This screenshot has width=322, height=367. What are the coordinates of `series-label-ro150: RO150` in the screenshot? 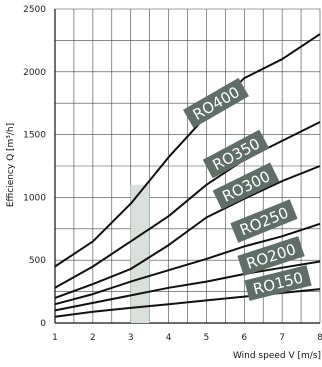 It's located at (278, 283).